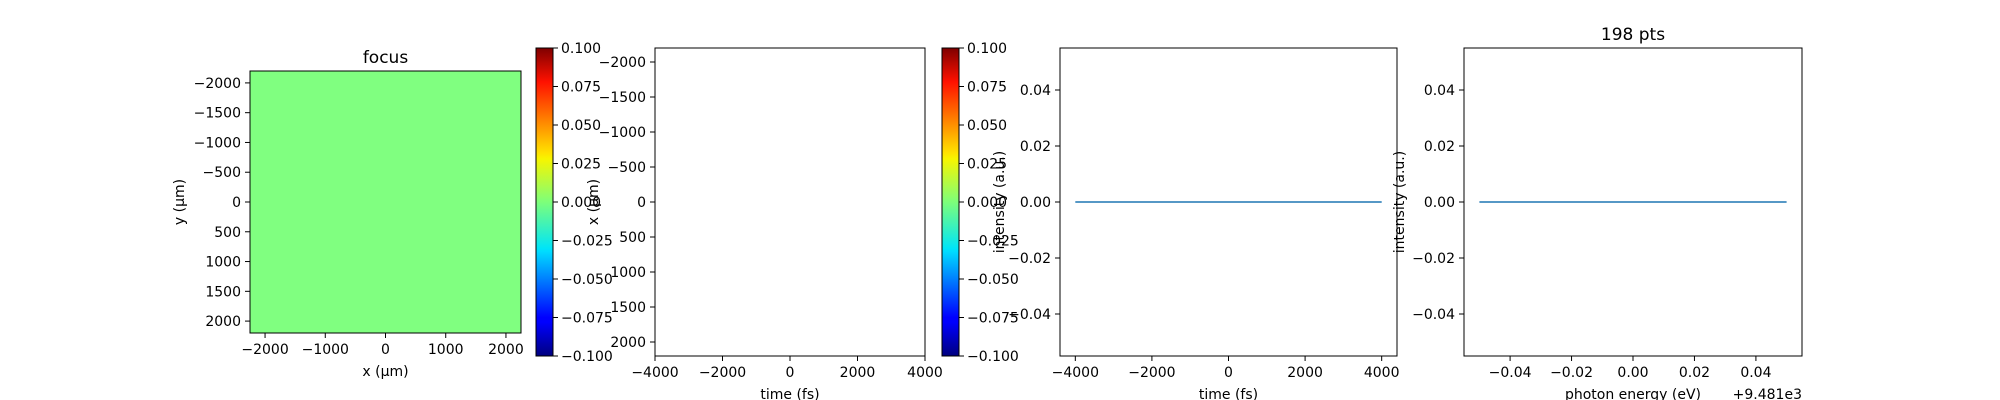 The width and height of the screenshot is (2000, 400). What do you see at coordinates (1694, 373) in the screenshot?
I see `x-tick-label: 0.02` at bounding box center [1694, 373].